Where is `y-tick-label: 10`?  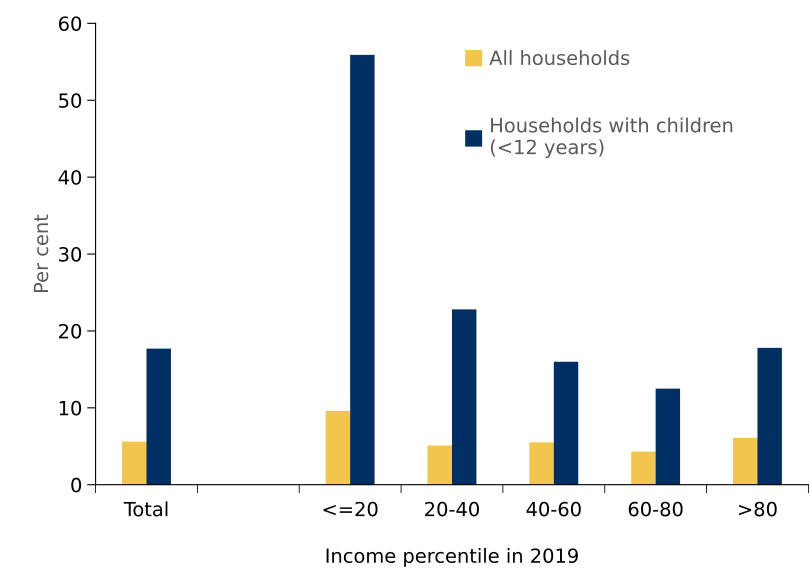
y-tick-label: 10 is located at coordinates (71, 408).